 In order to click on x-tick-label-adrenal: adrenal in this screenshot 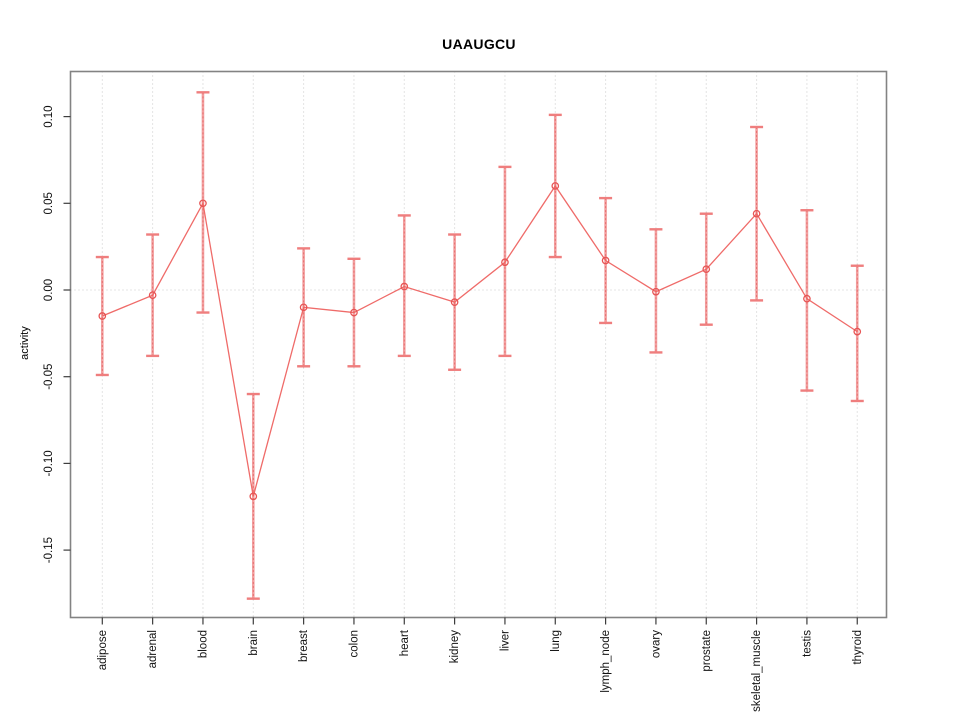, I will do `click(153, 649)`.